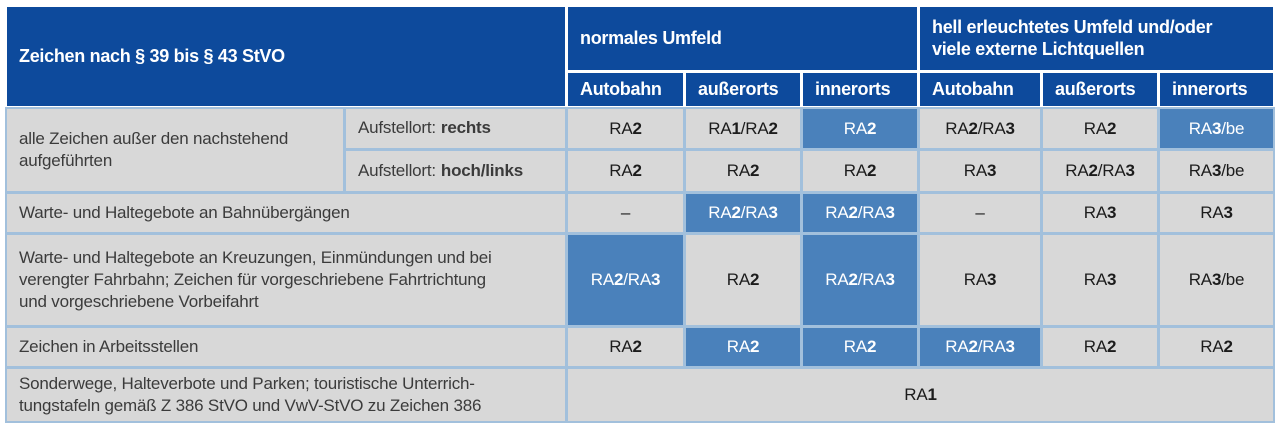 Image resolution: width=1280 pixels, height=435 pixels. Describe the element at coordinates (980, 89) in the screenshot. I see `column-header-autobahn-2: Autobahn` at that location.